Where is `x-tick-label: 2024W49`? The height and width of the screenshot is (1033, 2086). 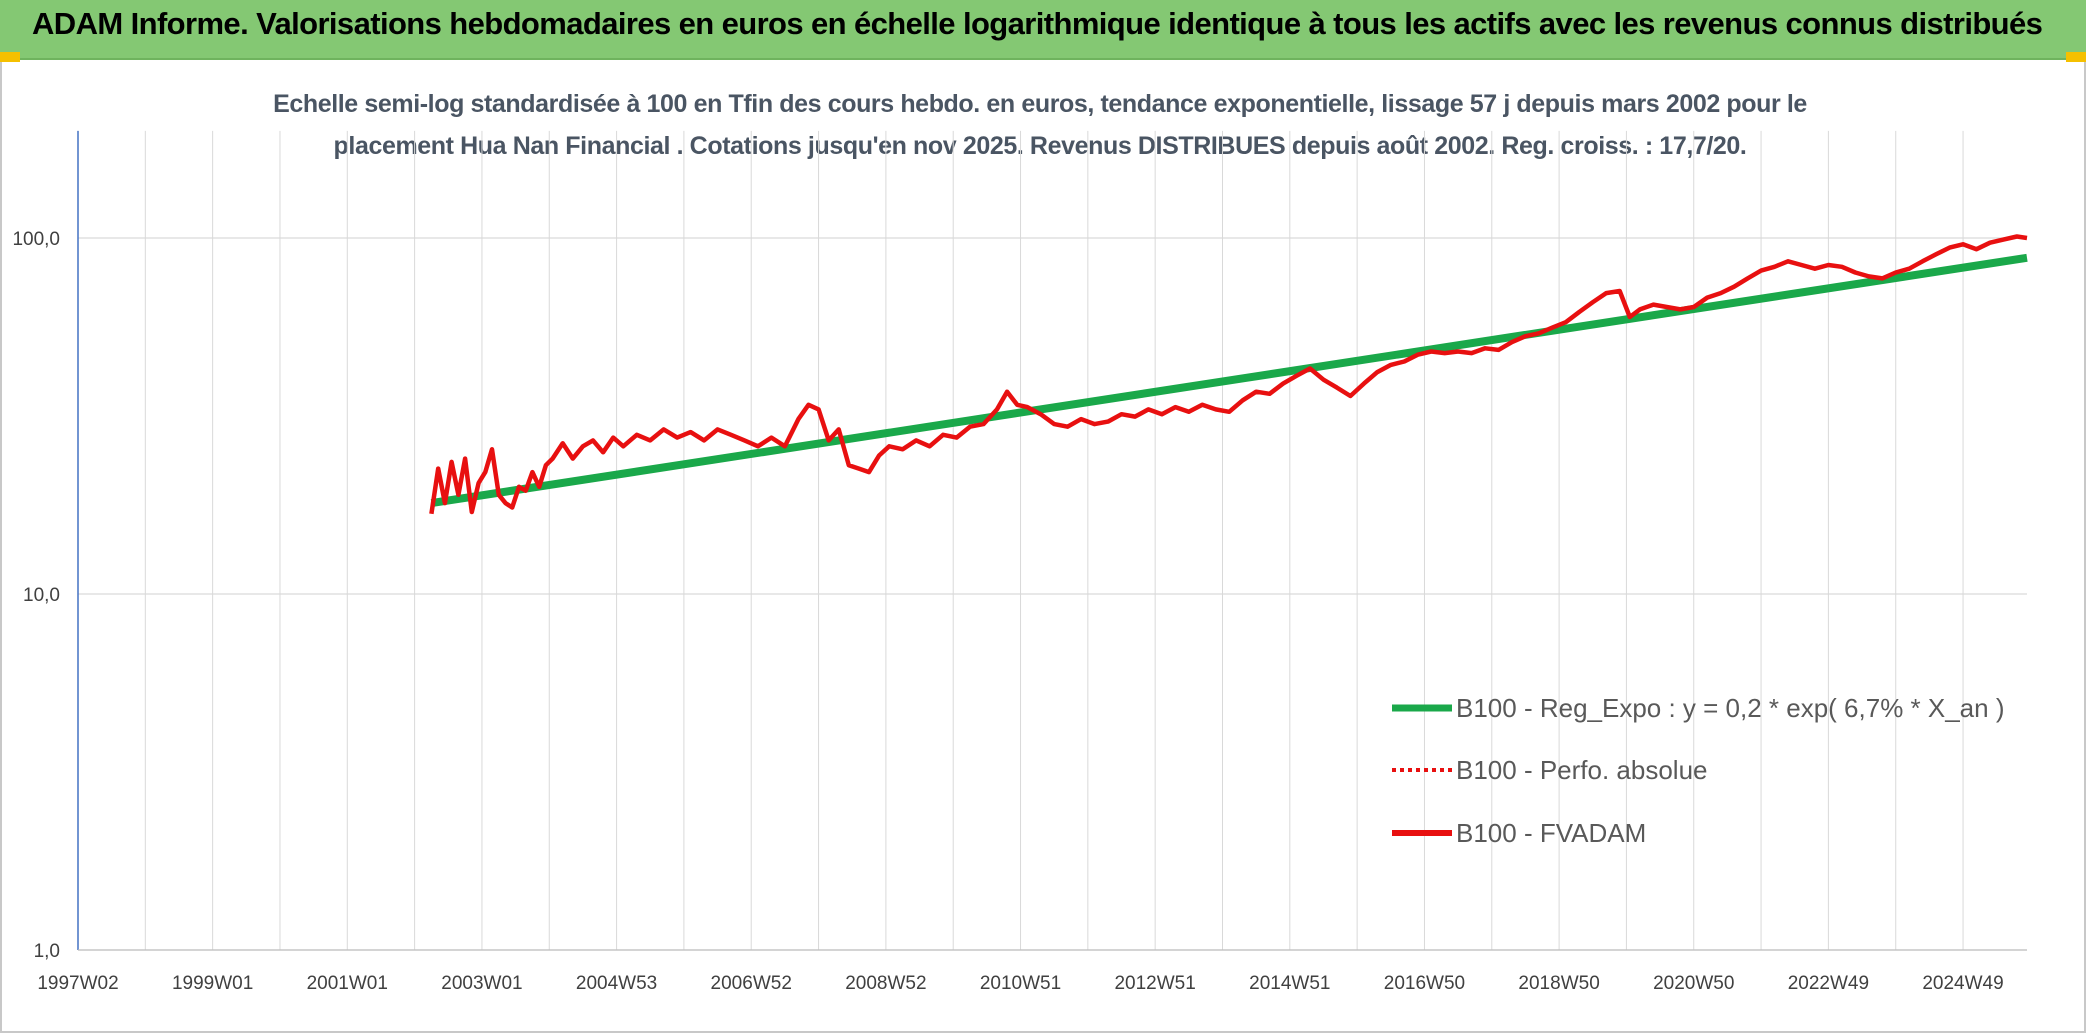
x-tick-label: 2024W49 is located at coordinates (1962, 983).